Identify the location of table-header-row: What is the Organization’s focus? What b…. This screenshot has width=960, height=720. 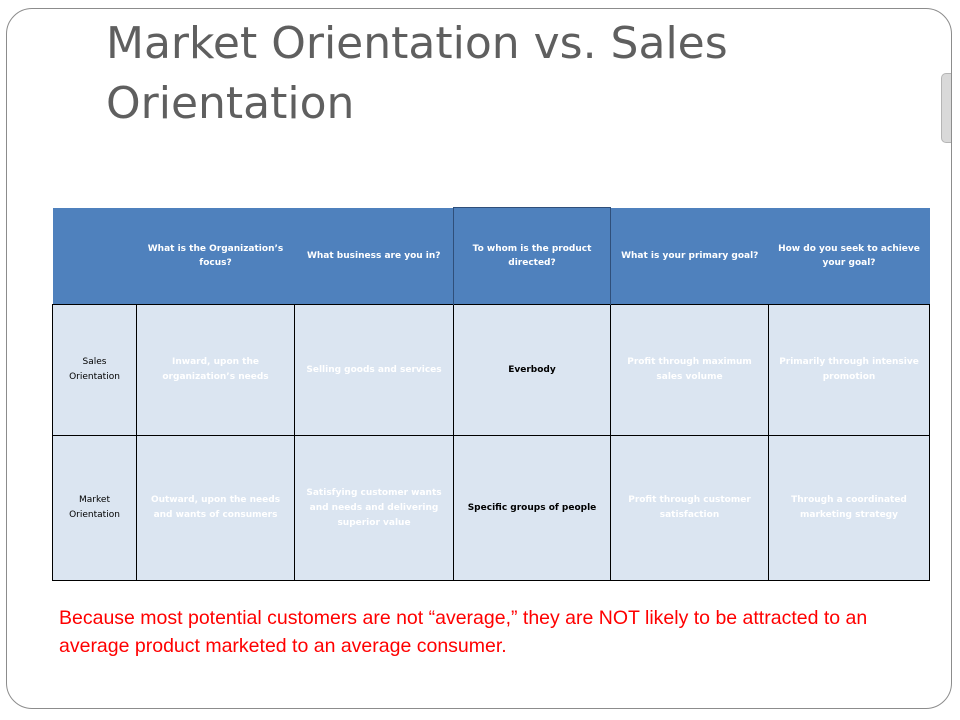
(491, 256).